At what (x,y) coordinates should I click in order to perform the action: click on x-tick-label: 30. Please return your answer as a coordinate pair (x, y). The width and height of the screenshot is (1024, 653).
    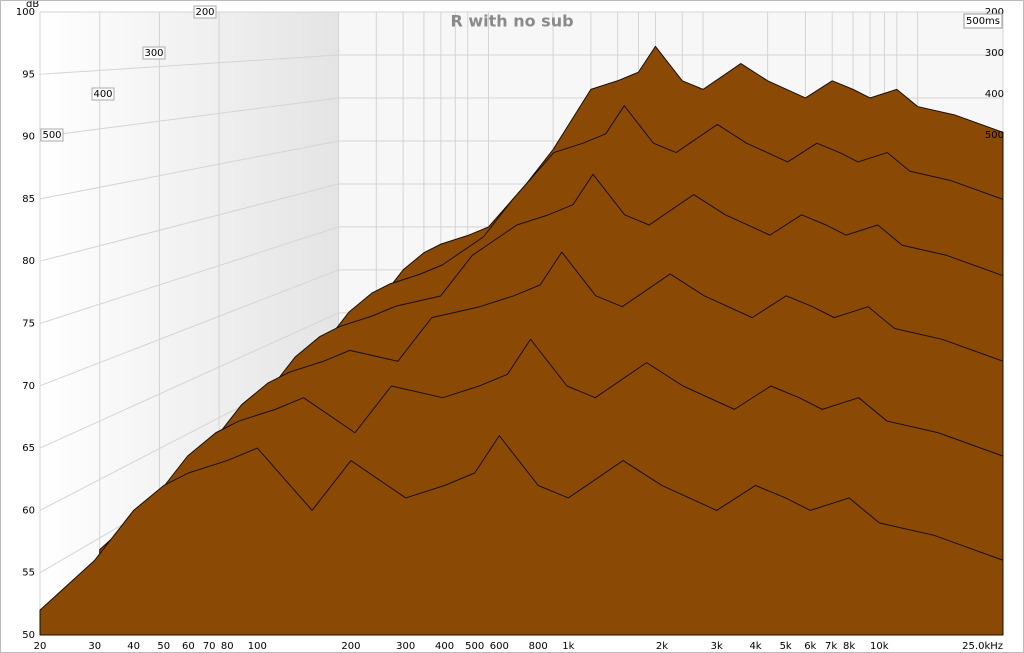
    Looking at the image, I should click on (94, 646).